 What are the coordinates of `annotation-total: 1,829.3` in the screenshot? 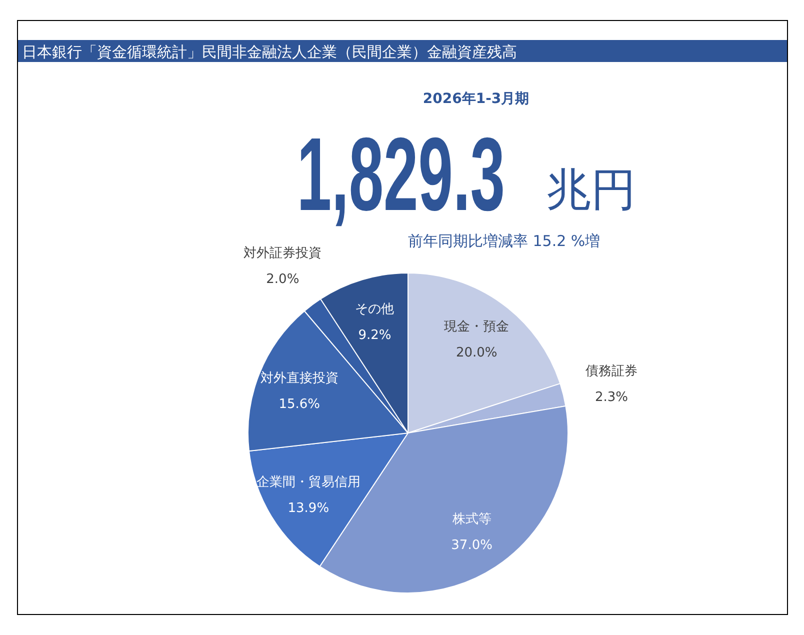 It's located at (400, 175).